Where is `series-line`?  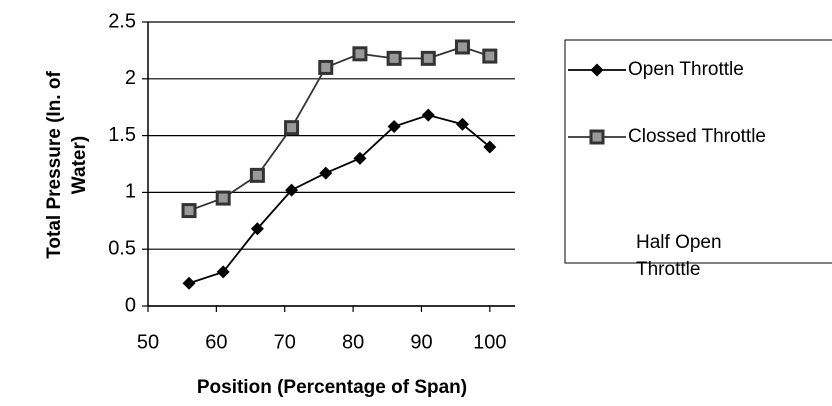
series-line is located at coordinates (339, 129).